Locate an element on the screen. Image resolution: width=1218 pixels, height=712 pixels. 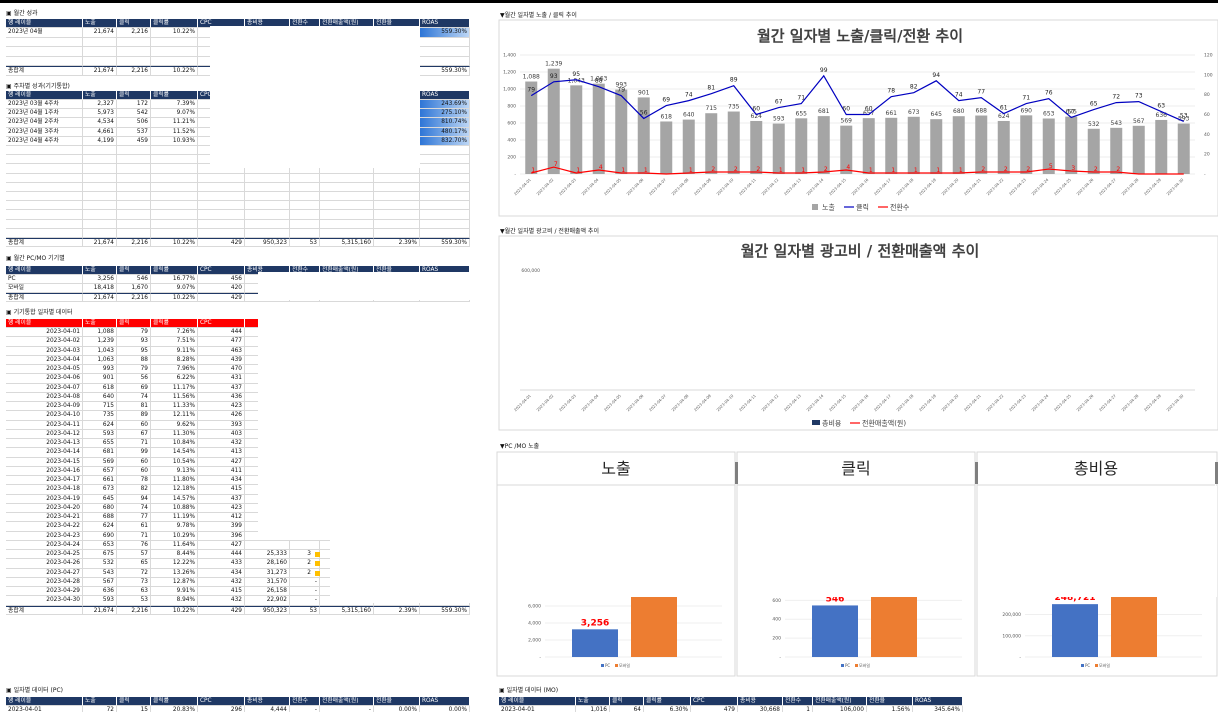
y2-tick-label: 40 is located at coordinates (1207, 135).